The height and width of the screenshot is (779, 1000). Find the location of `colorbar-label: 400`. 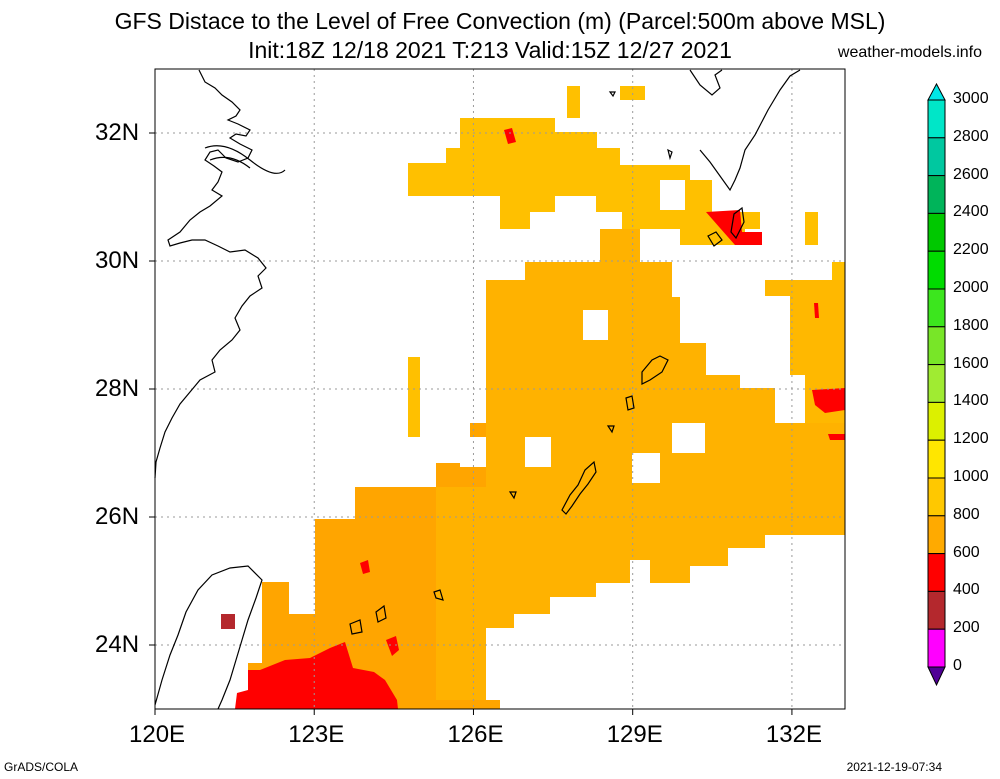

colorbar-label: 400 is located at coordinates (966, 590).